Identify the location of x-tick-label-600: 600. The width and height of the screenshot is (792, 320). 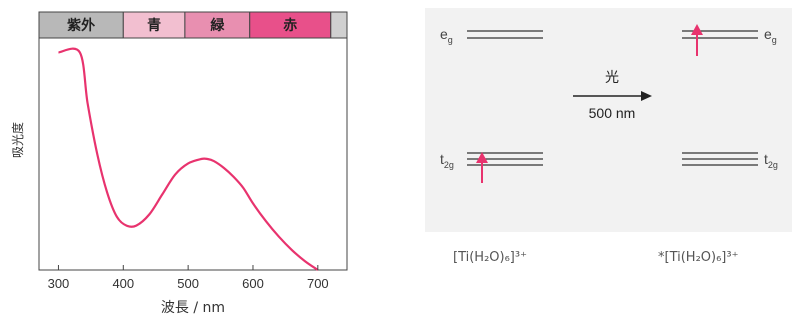
(253, 283).